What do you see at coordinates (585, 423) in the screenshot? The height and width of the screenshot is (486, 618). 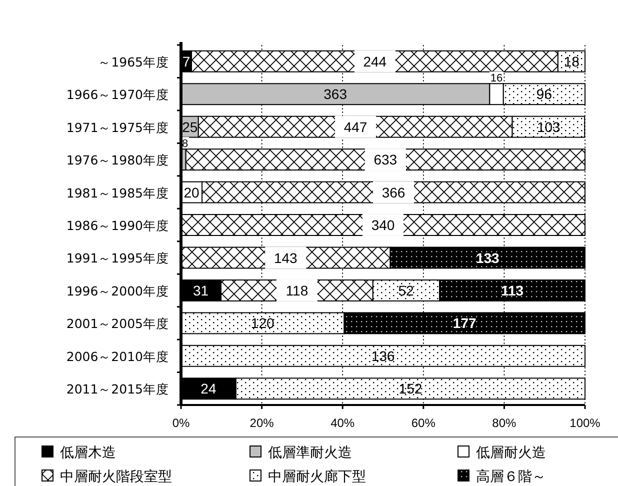 I see `x-tick-label: 100%` at bounding box center [585, 423].